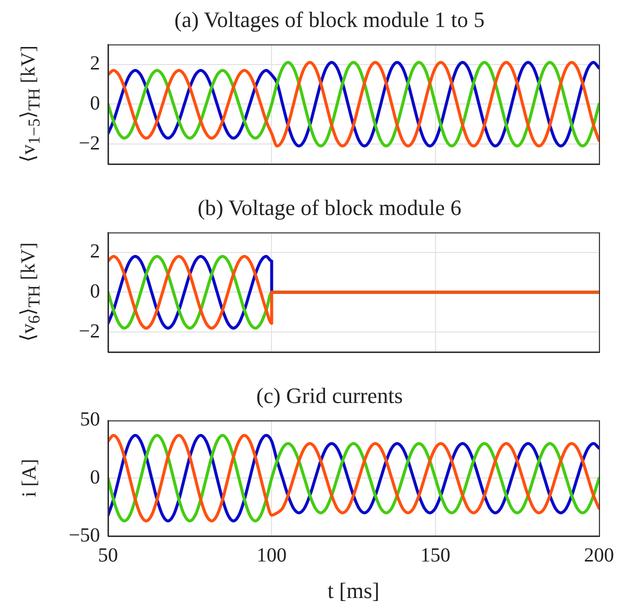 Image resolution: width=627 pixels, height=609 pixels. What do you see at coordinates (353, 292) in the screenshot?
I see `line-series` at bounding box center [353, 292].